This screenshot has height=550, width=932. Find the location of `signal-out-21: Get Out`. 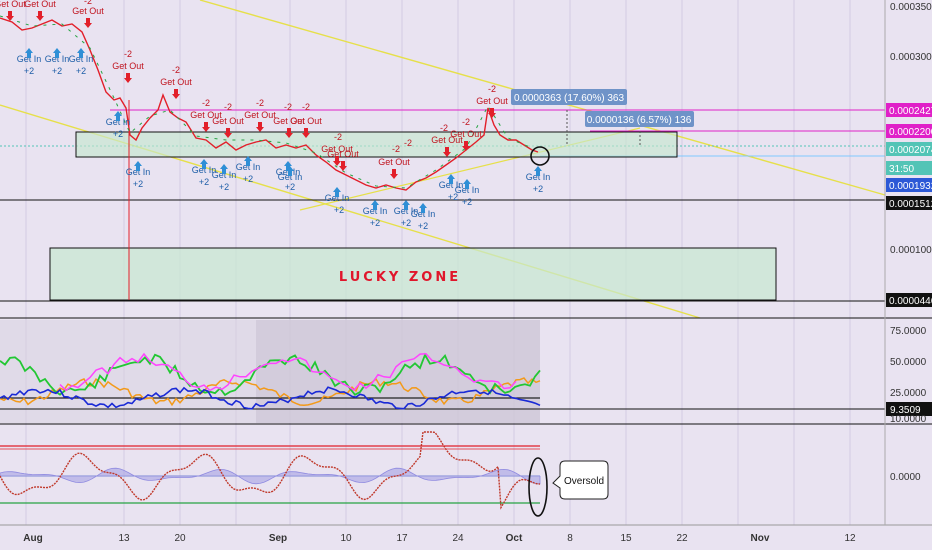

signal-out-21: Get Out is located at coordinates (260, 121).